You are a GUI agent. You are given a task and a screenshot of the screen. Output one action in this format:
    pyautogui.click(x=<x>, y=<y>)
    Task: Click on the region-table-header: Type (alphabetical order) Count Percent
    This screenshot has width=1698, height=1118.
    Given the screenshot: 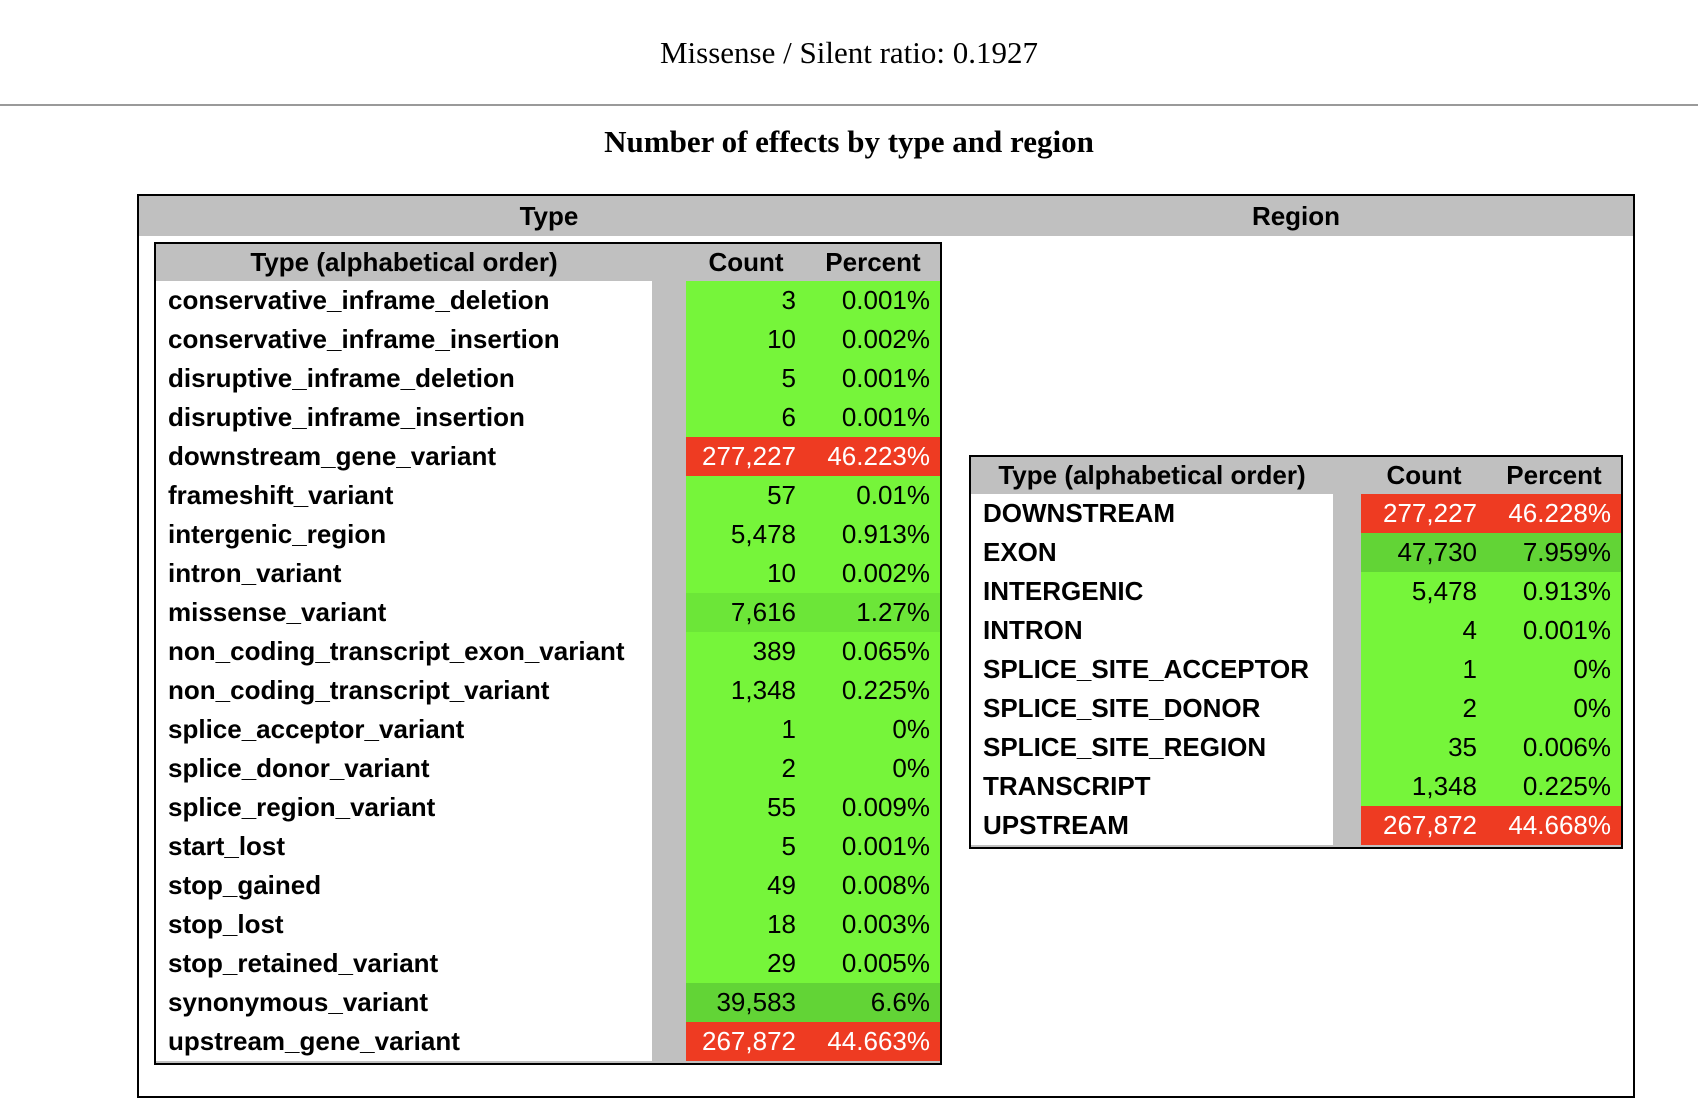 What is the action you would take?
    pyautogui.click(x=1296, y=475)
    